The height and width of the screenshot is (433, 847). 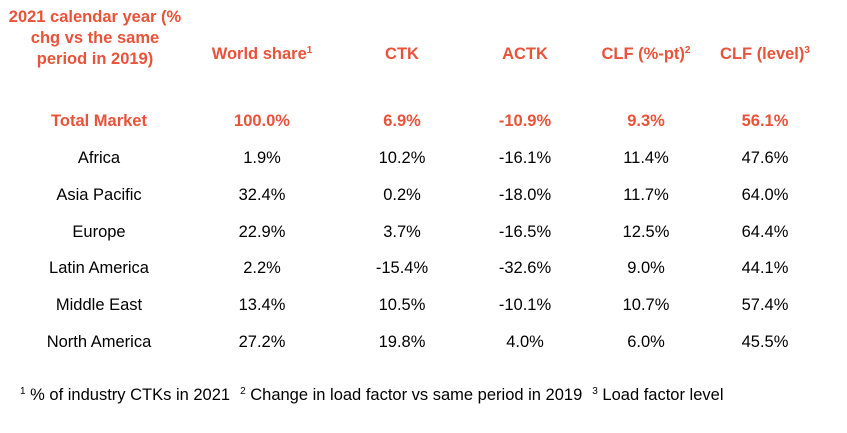 What do you see at coordinates (660, 395) in the screenshot?
I see `footnote-text: Load factor level` at bounding box center [660, 395].